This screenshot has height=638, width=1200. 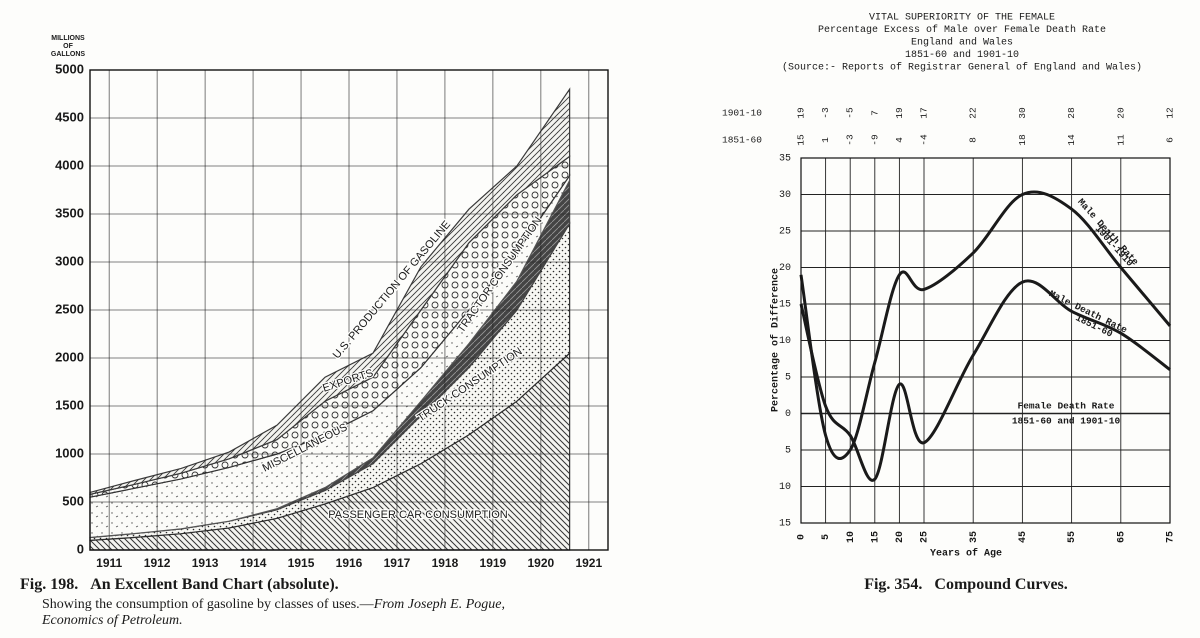 What do you see at coordinates (874, 113) in the screenshot?
I see `data-label: 7` at bounding box center [874, 113].